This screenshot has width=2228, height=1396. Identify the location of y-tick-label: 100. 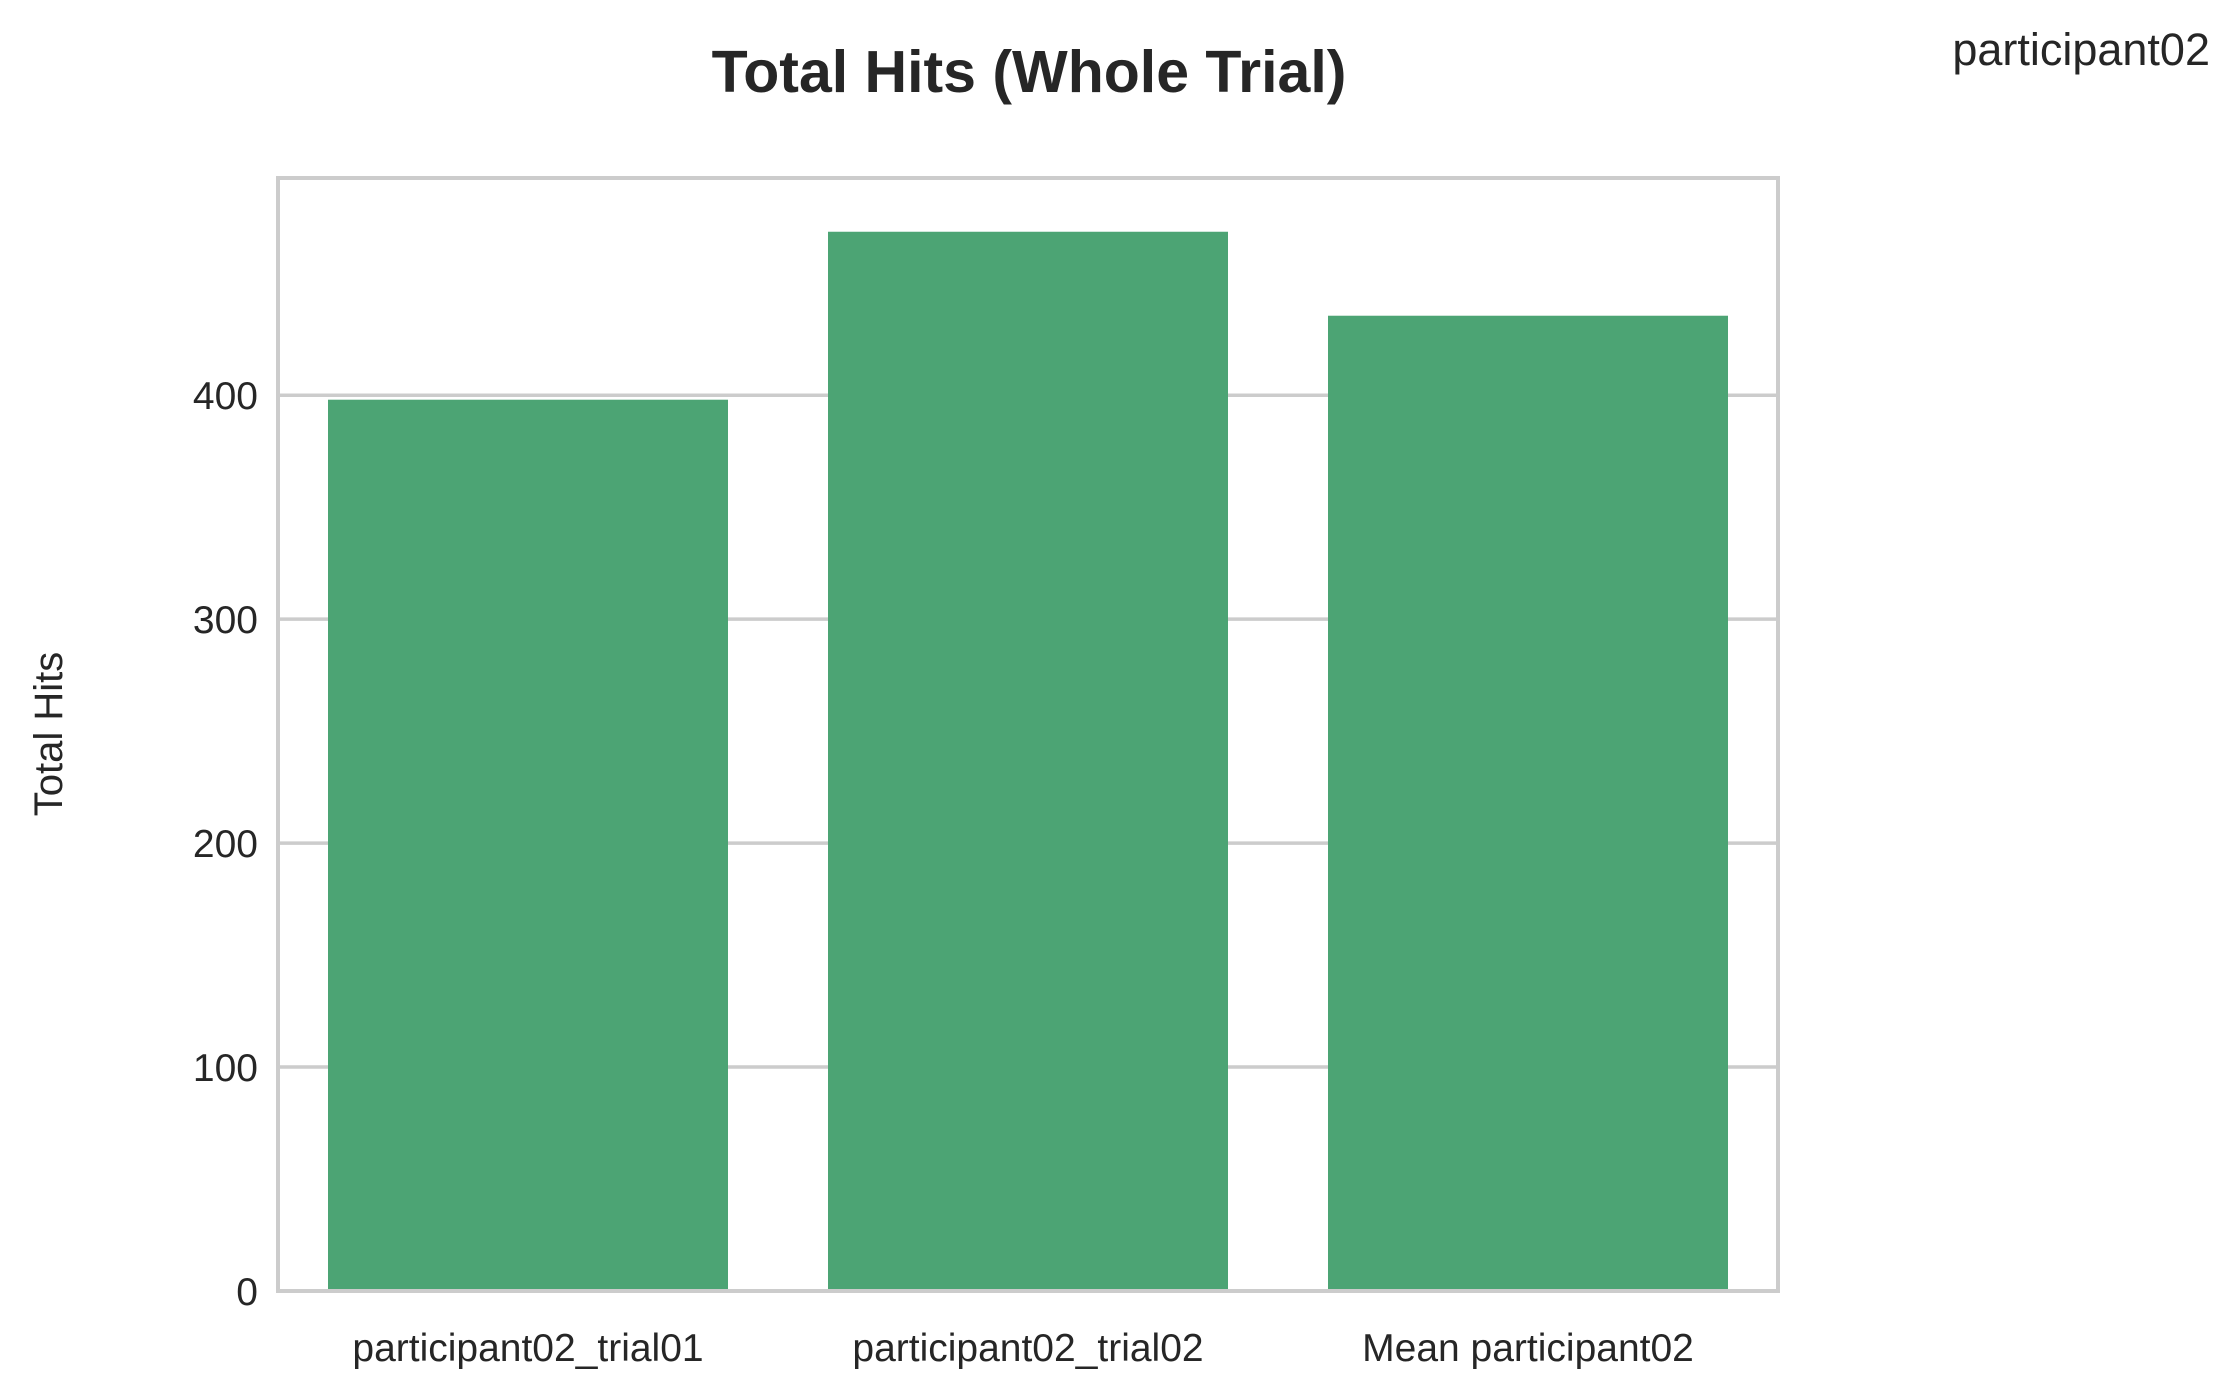
(225, 1068).